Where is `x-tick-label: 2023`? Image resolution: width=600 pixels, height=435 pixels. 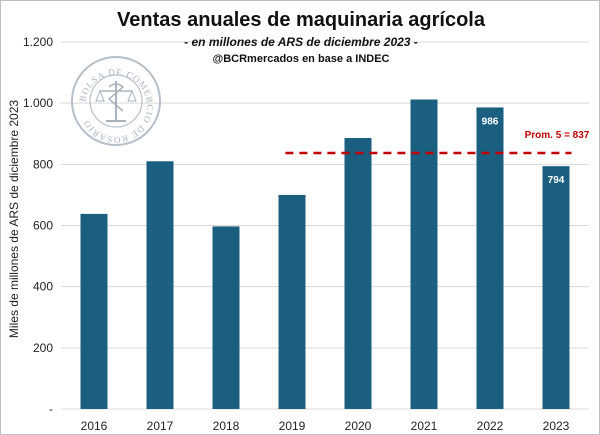 x-tick-label: 2023 is located at coordinates (556, 426).